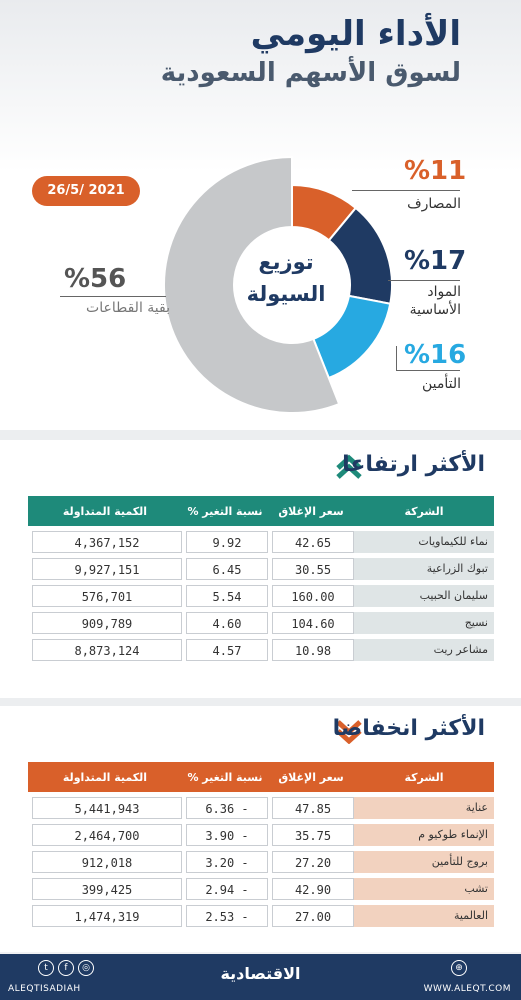  I want to click on volume-cell: 2,464,700, so click(107, 835).